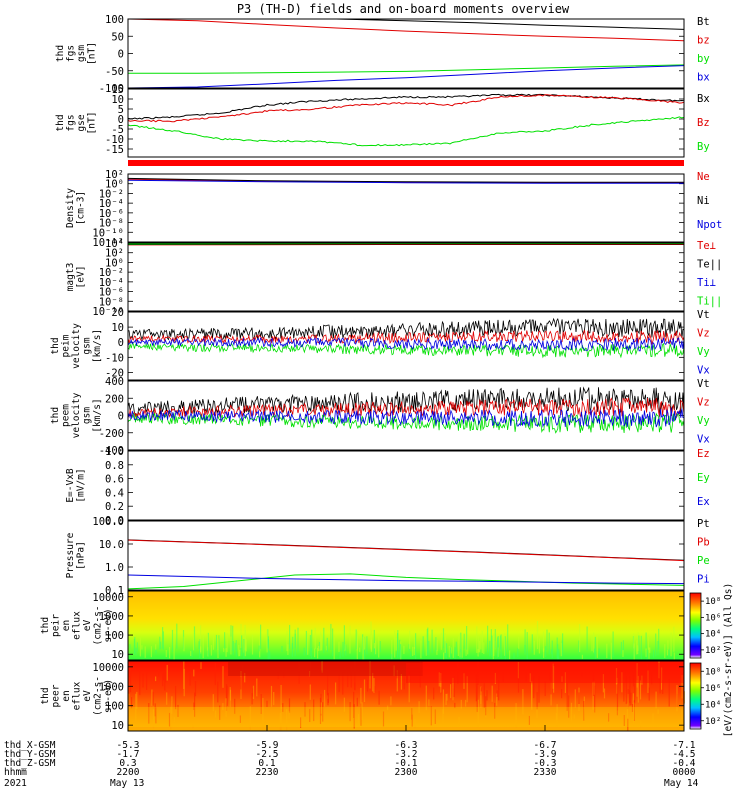 The image size is (750, 800). What do you see at coordinates (684, 763) in the screenshot?
I see `x-row-value: -0.4` at bounding box center [684, 763].